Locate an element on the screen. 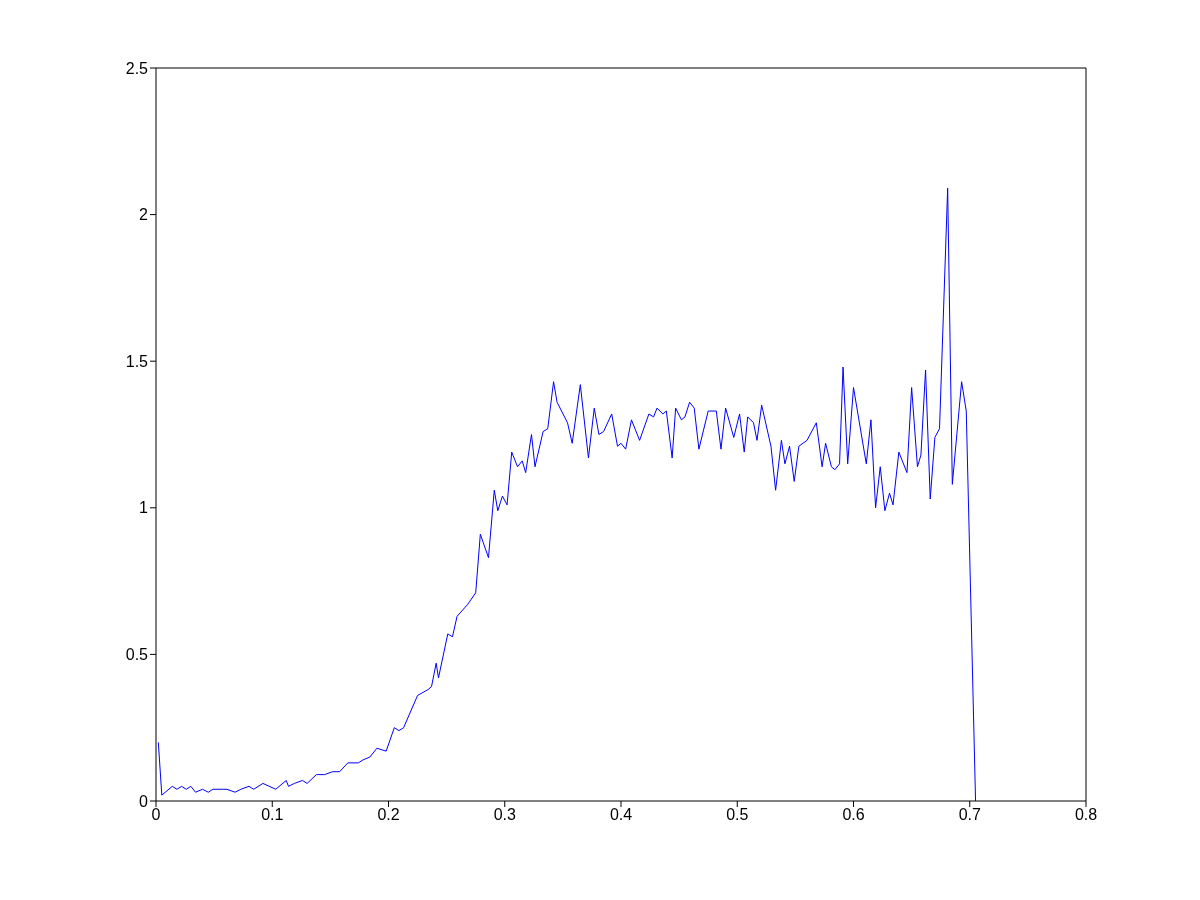 This screenshot has height=900, width=1200. y-tick-label: 1 is located at coordinates (144, 508).